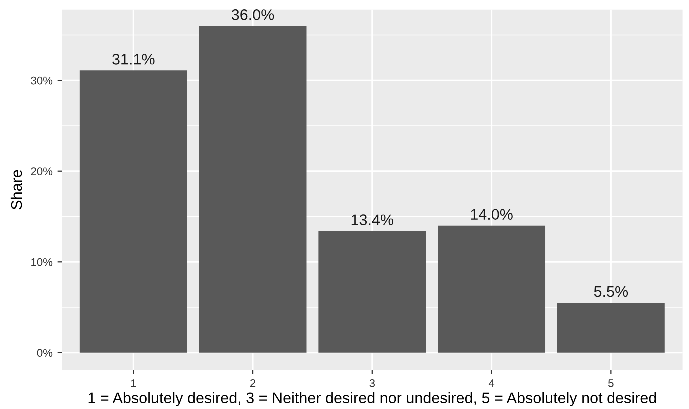  What do you see at coordinates (492, 214) in the screenshot?
I see `data-label: 14.0%` at bounding box center [492, 214].